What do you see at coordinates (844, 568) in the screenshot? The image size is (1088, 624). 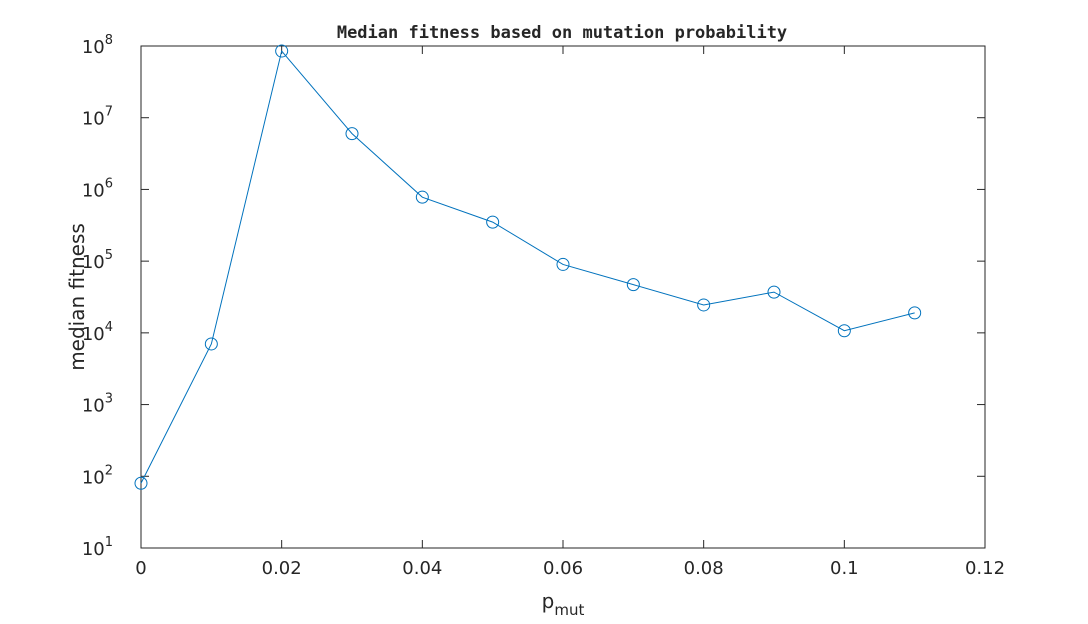 I see `x-tick-label: 0.1` at bounding box center [844, 568].